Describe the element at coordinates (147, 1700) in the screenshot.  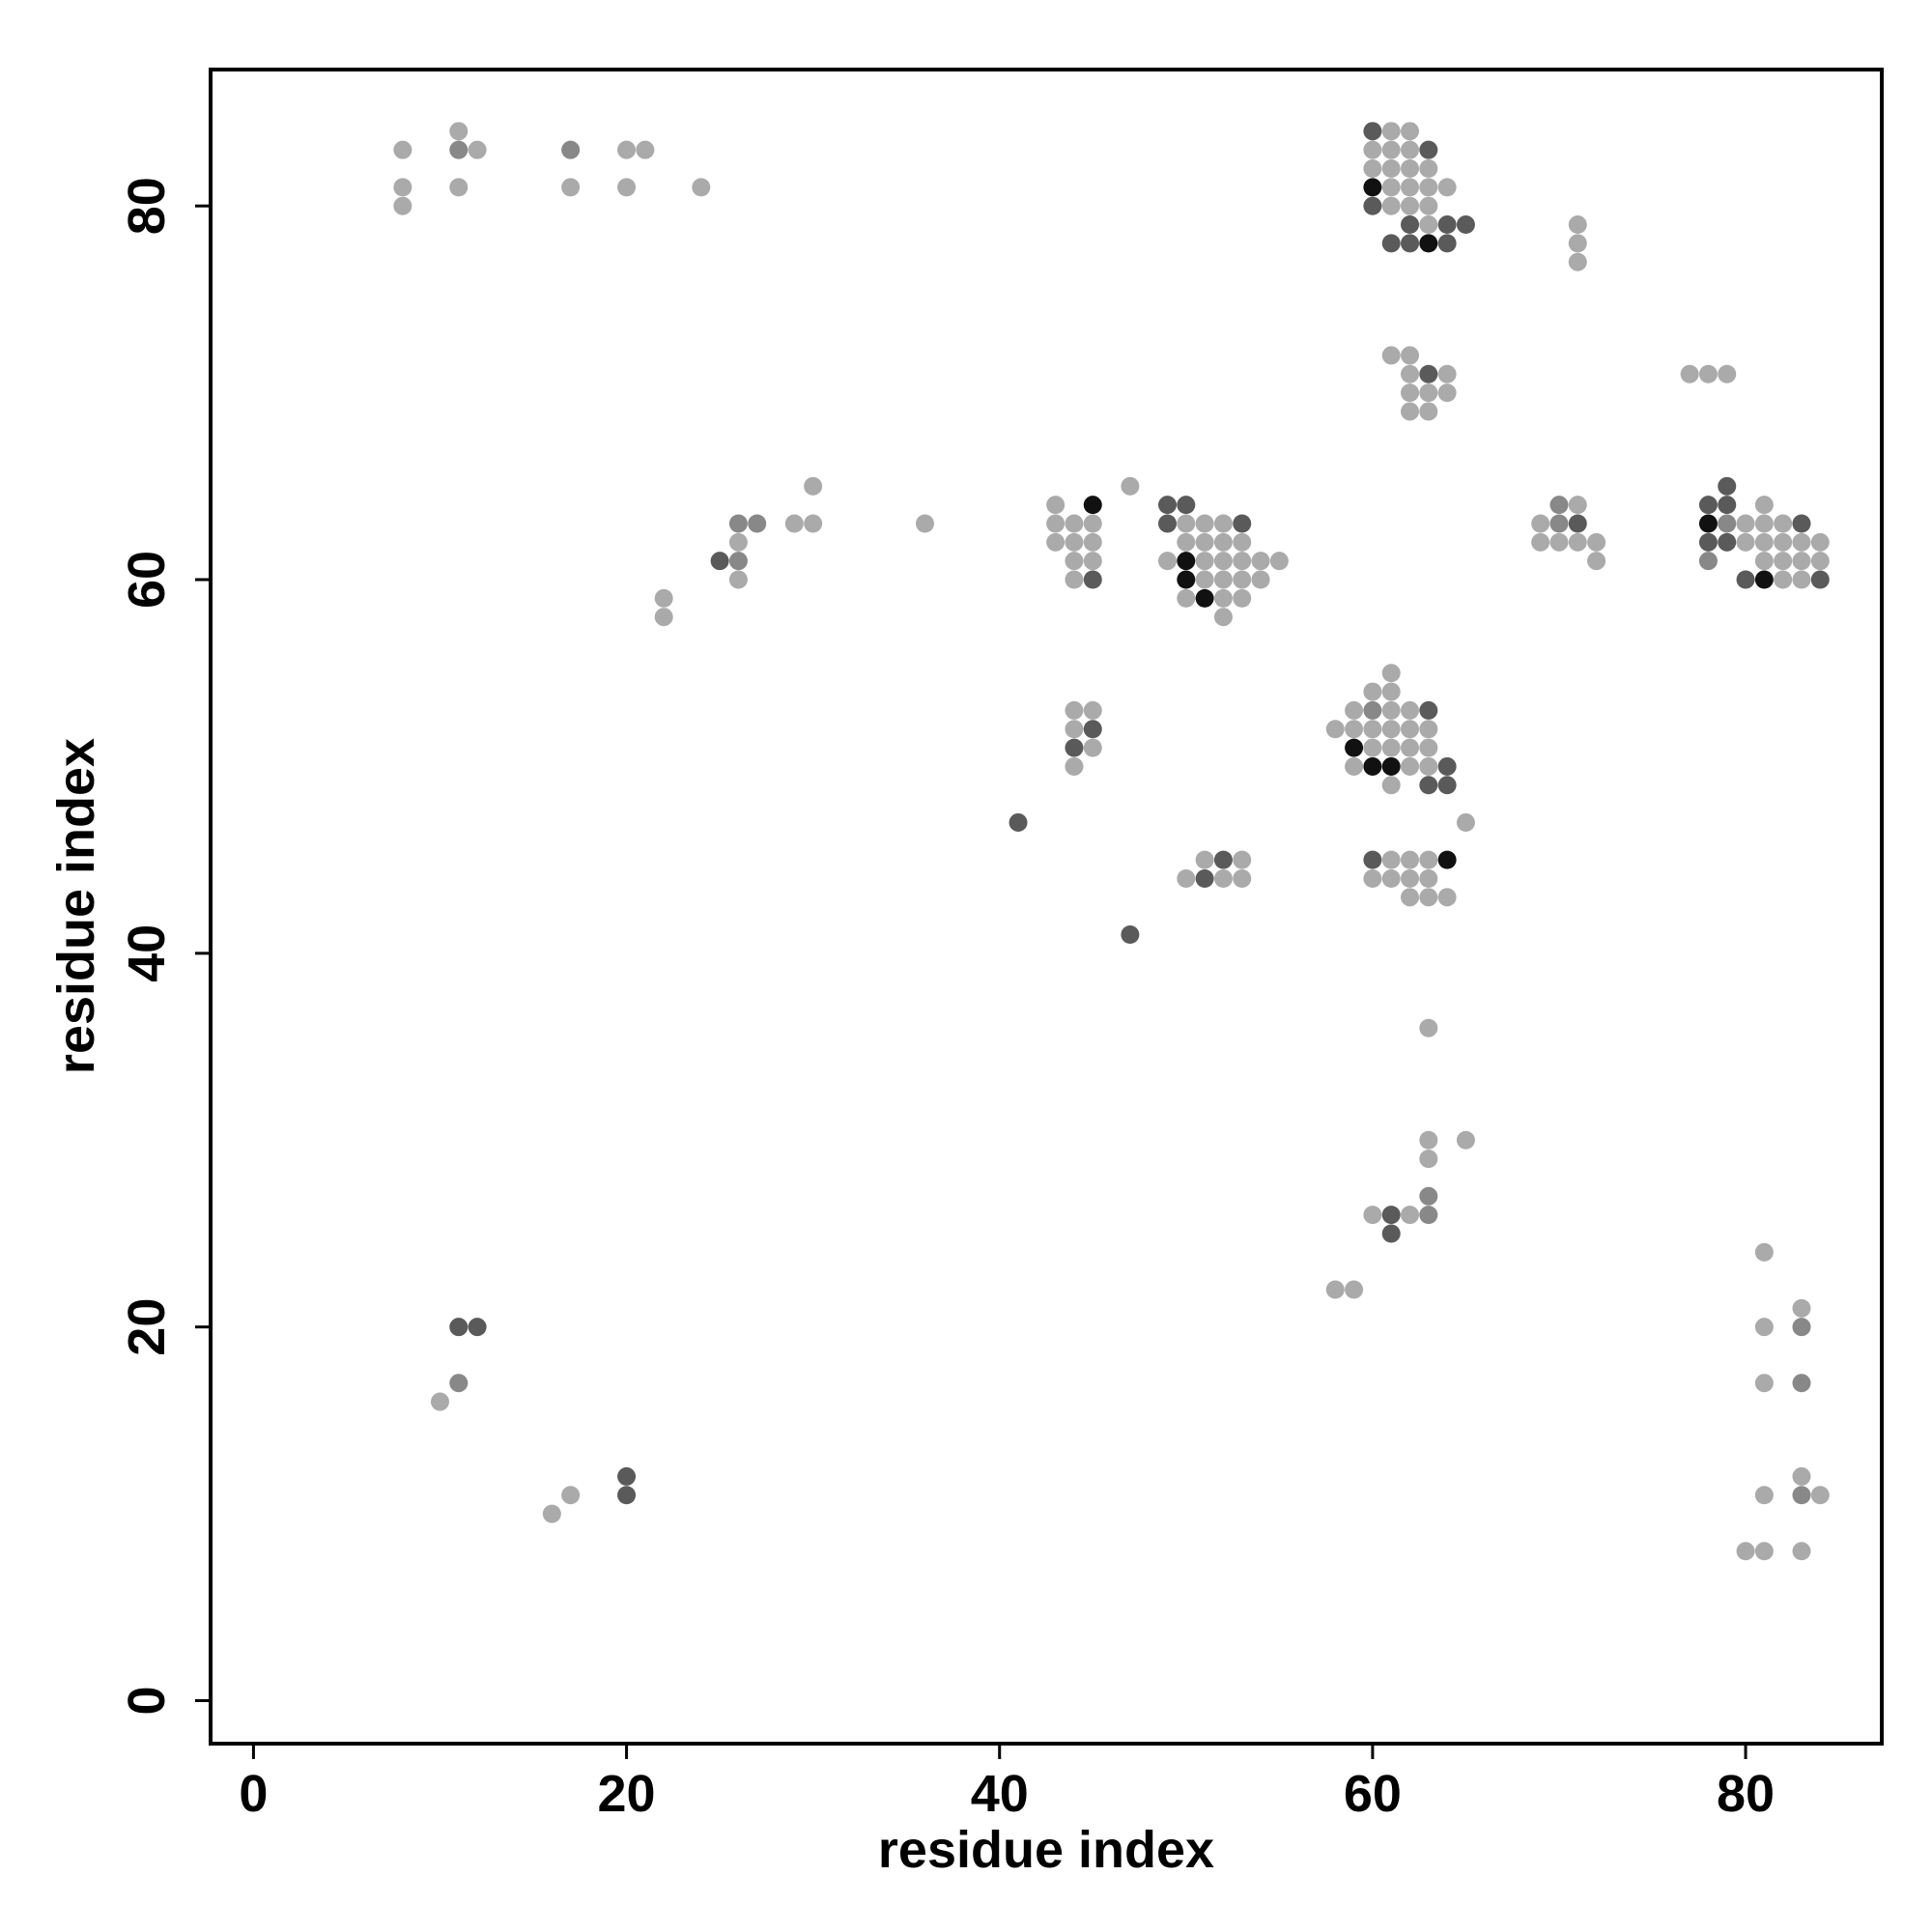
I see `y-tick-label-0: 0` at that location.